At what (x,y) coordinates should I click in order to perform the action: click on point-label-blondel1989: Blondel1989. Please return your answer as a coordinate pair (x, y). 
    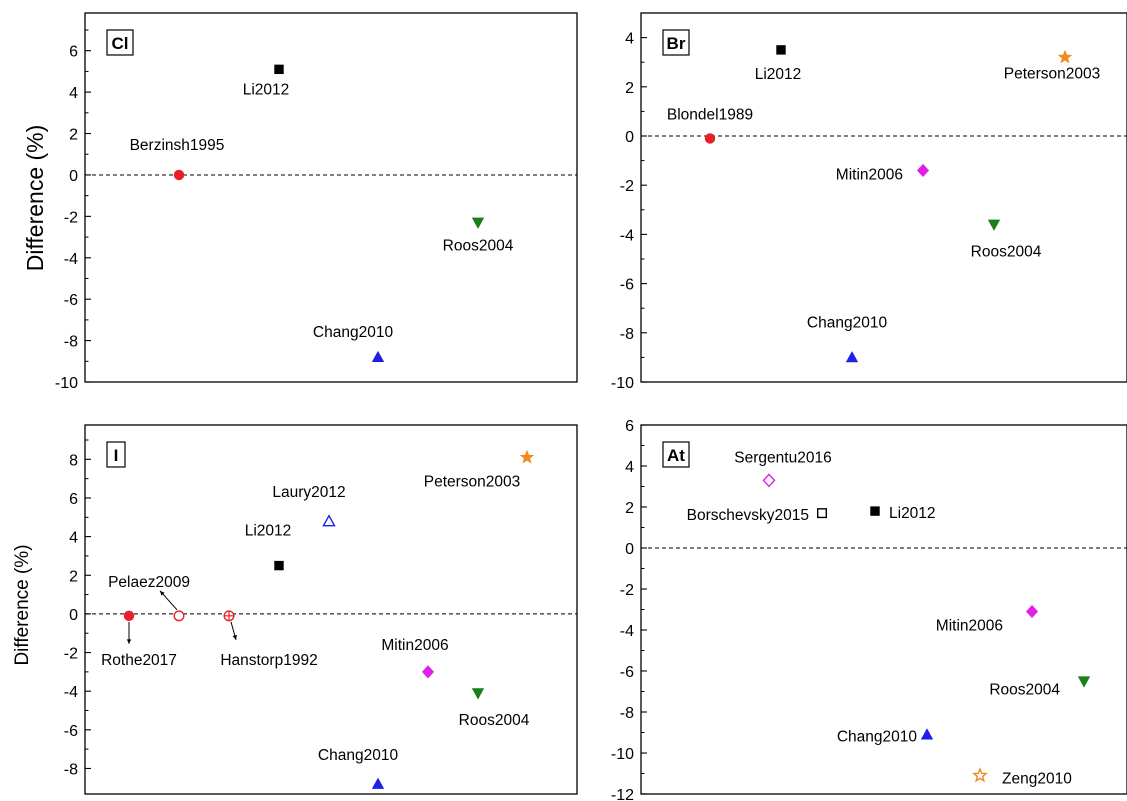
    Looking at the image, I should click on (710, 114).